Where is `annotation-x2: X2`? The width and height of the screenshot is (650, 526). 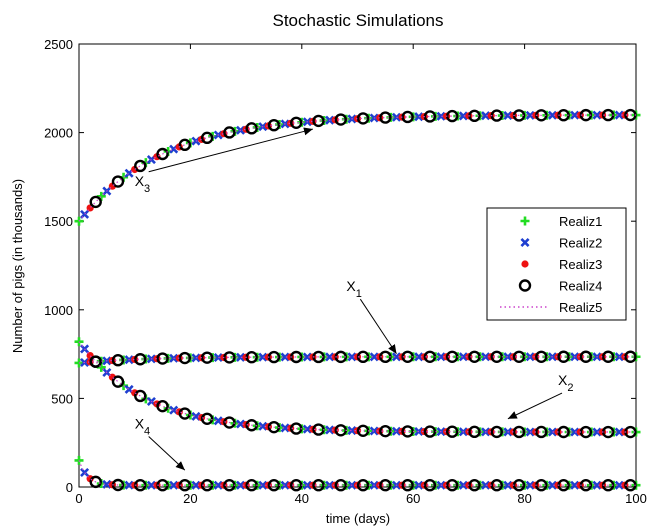 annotation-x2: X2 is located at coordinates (565, 383).